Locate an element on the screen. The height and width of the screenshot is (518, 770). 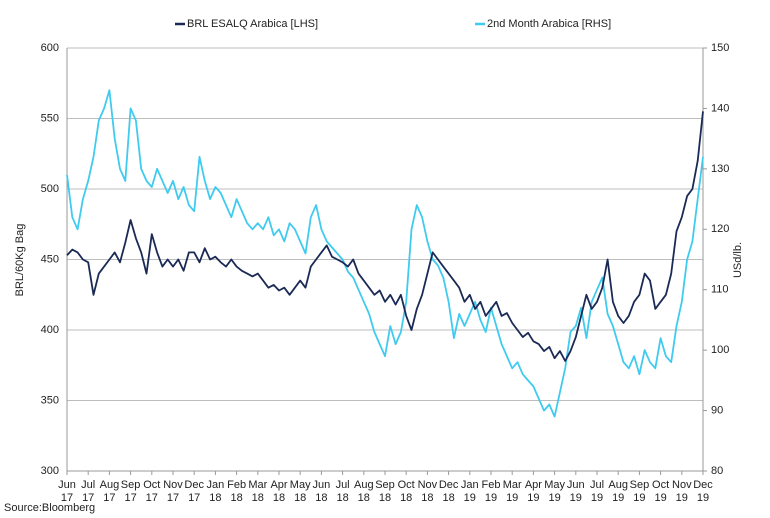
x-tick-label: May 18 is located at coordinates (300, 491).